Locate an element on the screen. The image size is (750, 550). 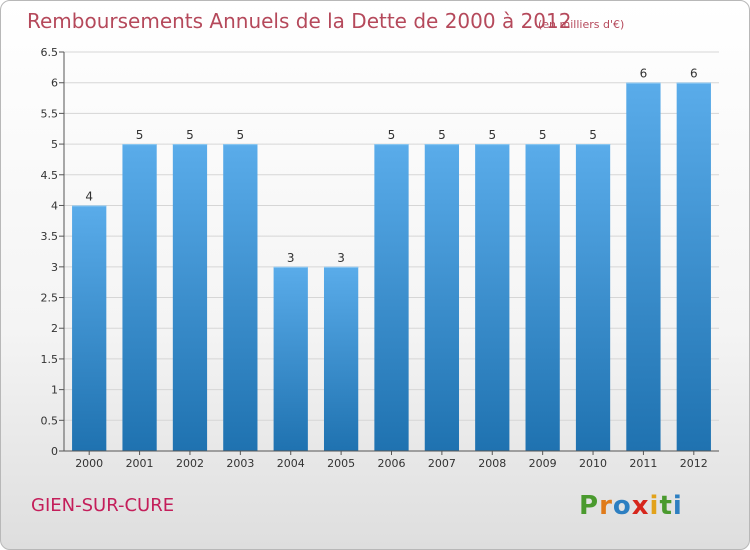
logo-letter: r is located at coordinates (606, 506).